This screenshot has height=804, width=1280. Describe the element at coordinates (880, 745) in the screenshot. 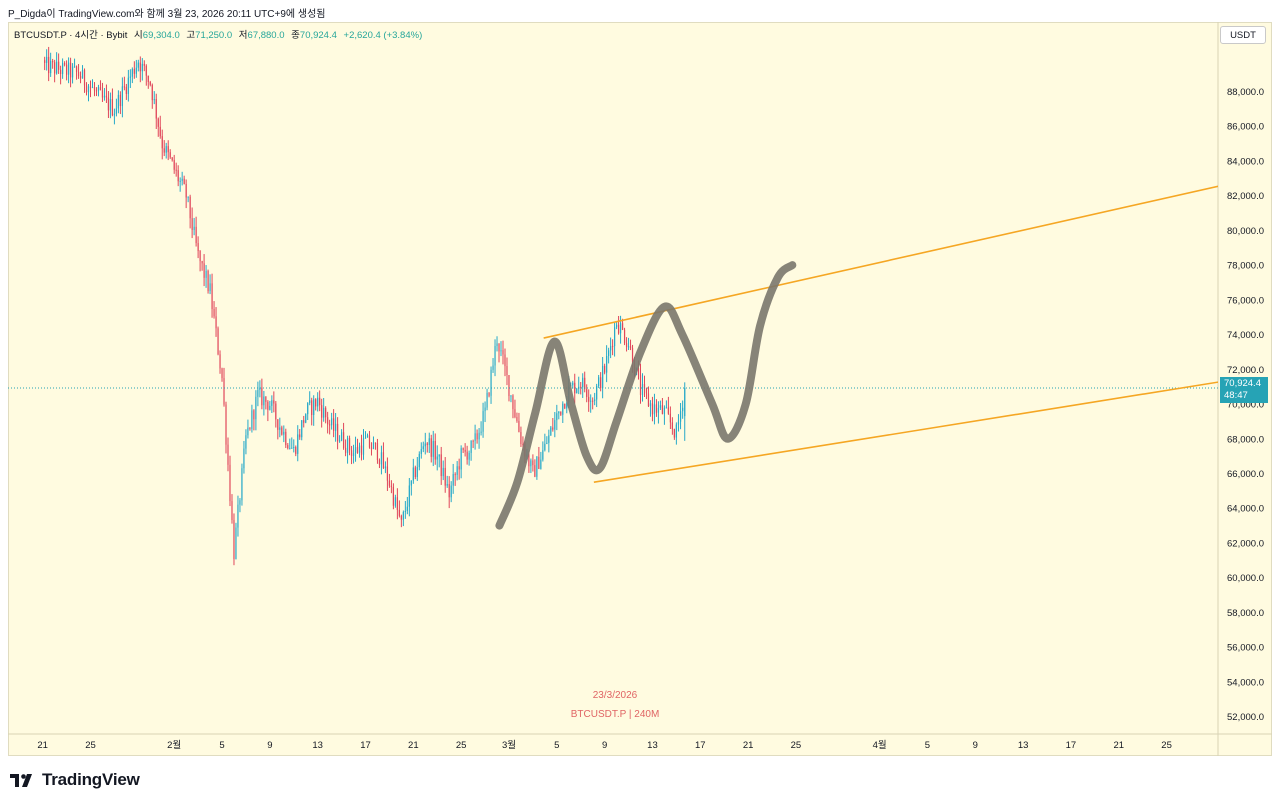

I see `x-tick-label: 4월` at that location.